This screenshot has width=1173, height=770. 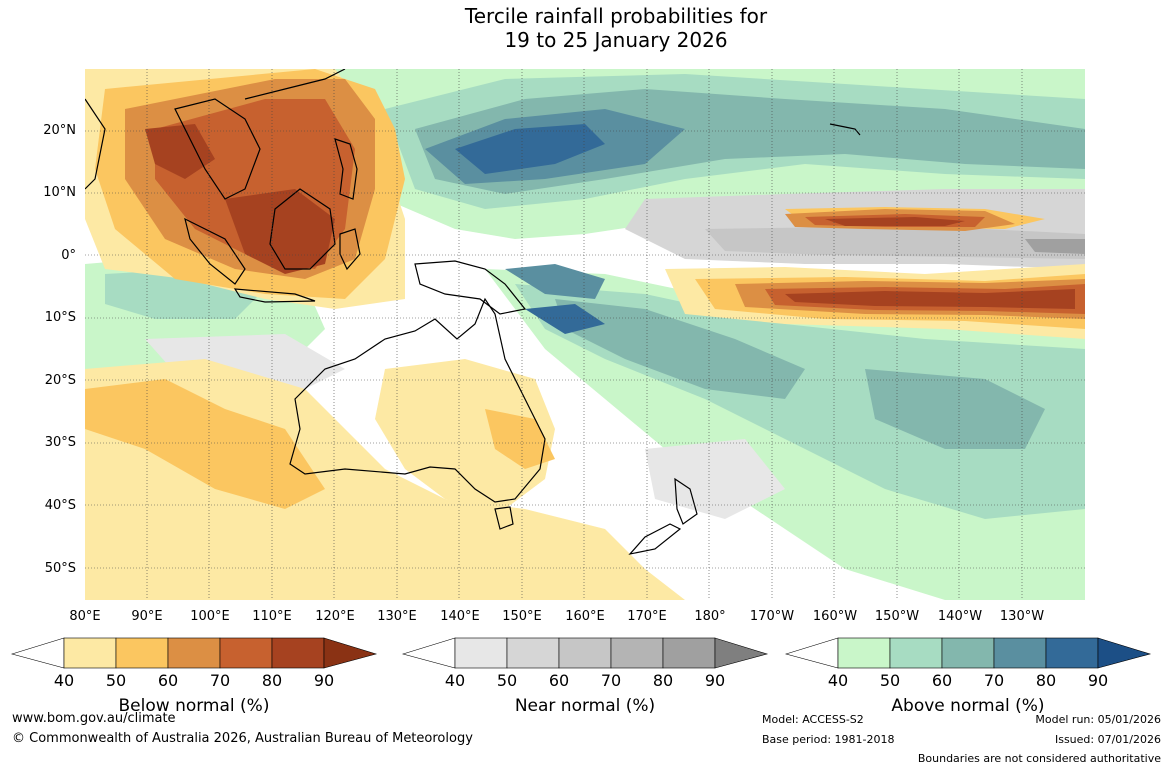 I want to click on lat-label: 10°N, so click(x=59, y=192).